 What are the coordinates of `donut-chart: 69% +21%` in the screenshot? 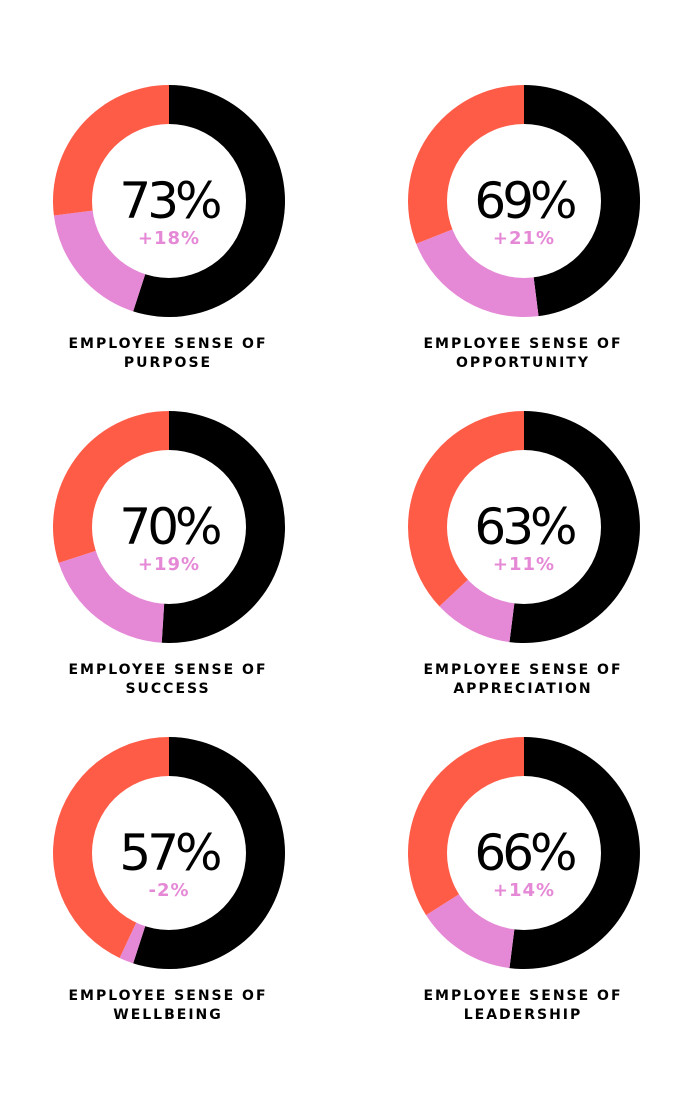 It's located at (524, 201).